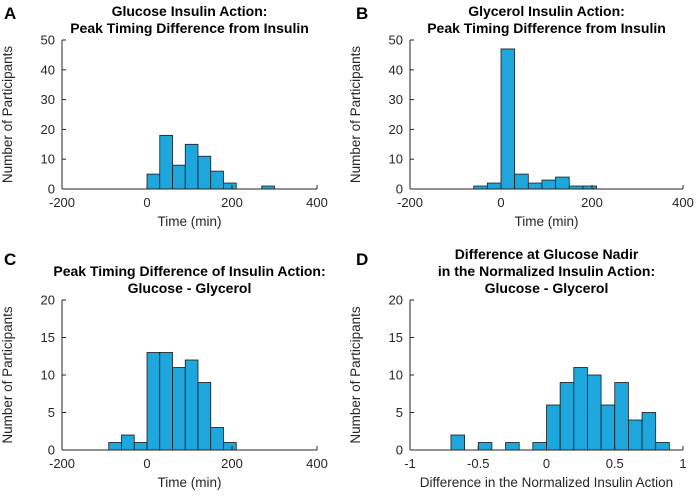  I want to click on x-tick-label: 0.5, so click(615, 463).